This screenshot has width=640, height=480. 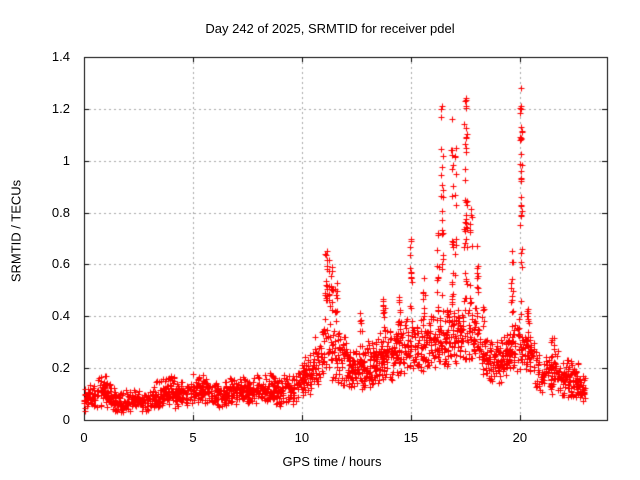 What do you see at coordinates (193, 437) in the screenshot?
I see `x-tick-label: 5` at bounding box center [193, 437].